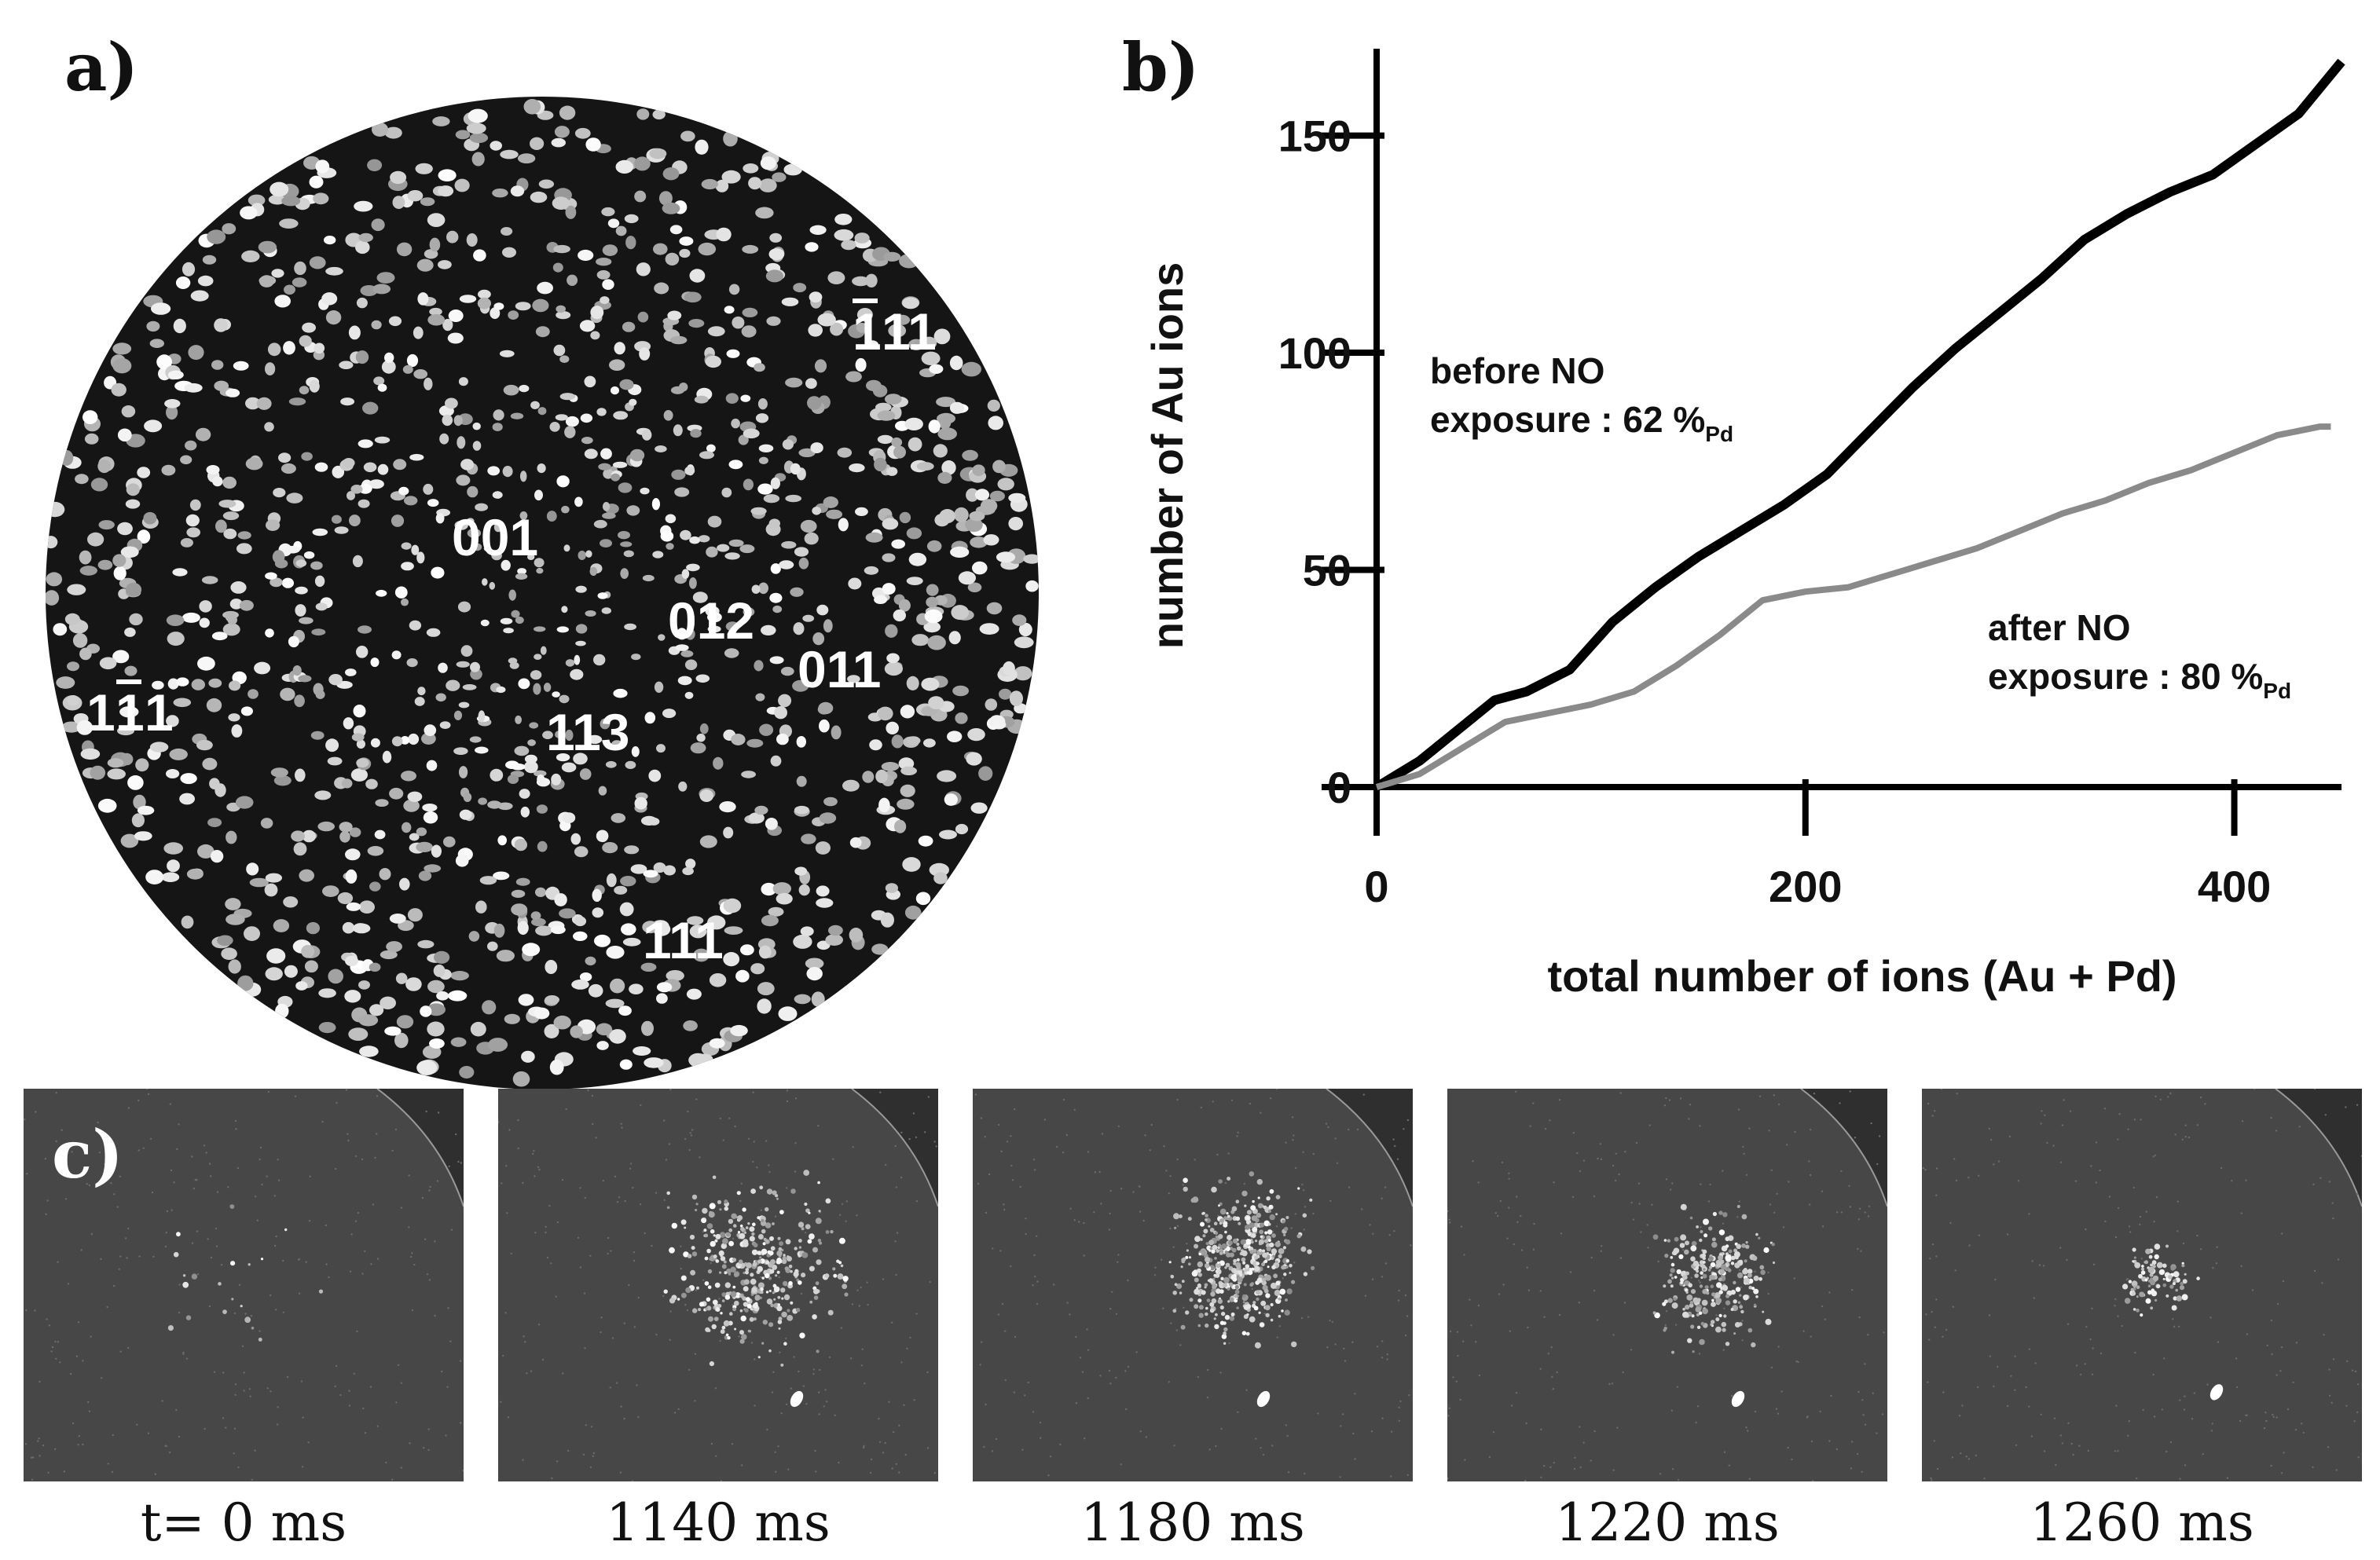 The height and width of the screenshot is (1560, 2380). I want to click on frame-edge, so click(1844, 1148).